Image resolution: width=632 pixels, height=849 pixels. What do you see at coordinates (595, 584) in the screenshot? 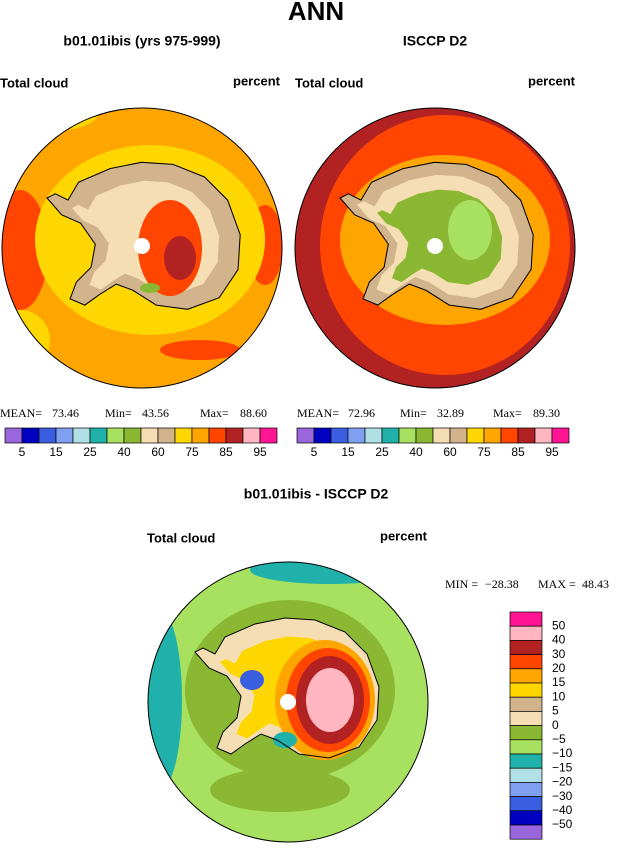
I see `max-value: 48.43` at bounding box center [595, 584].